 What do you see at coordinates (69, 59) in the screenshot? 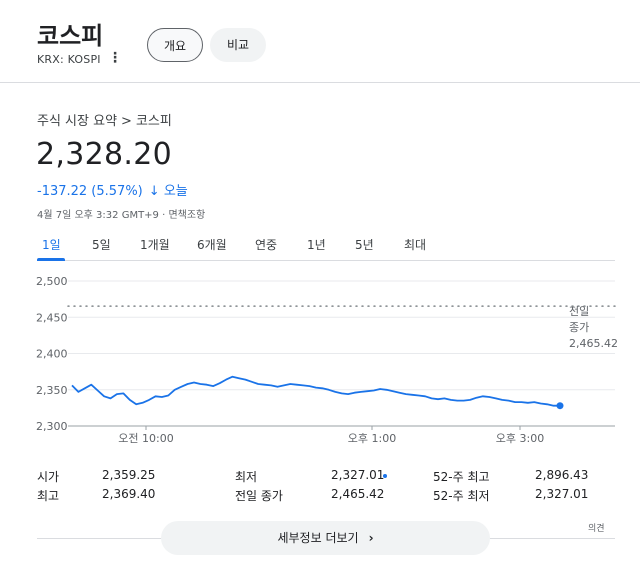
I see `ticker-subtitle: KRX: KOSPI` at bounding box center [69, 59].